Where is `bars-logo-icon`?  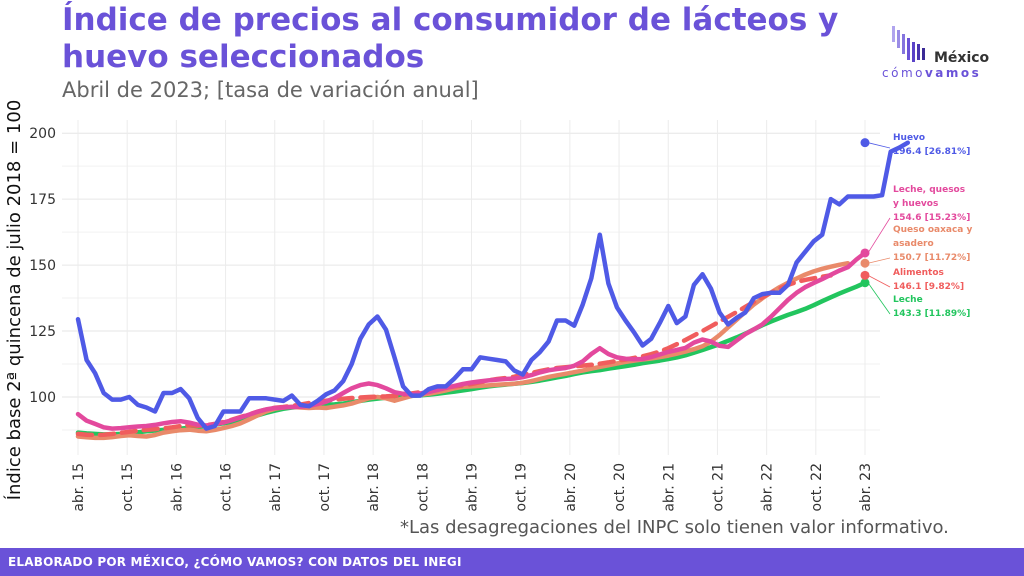
bars-logo-icon is located at coordinates (908, 44).